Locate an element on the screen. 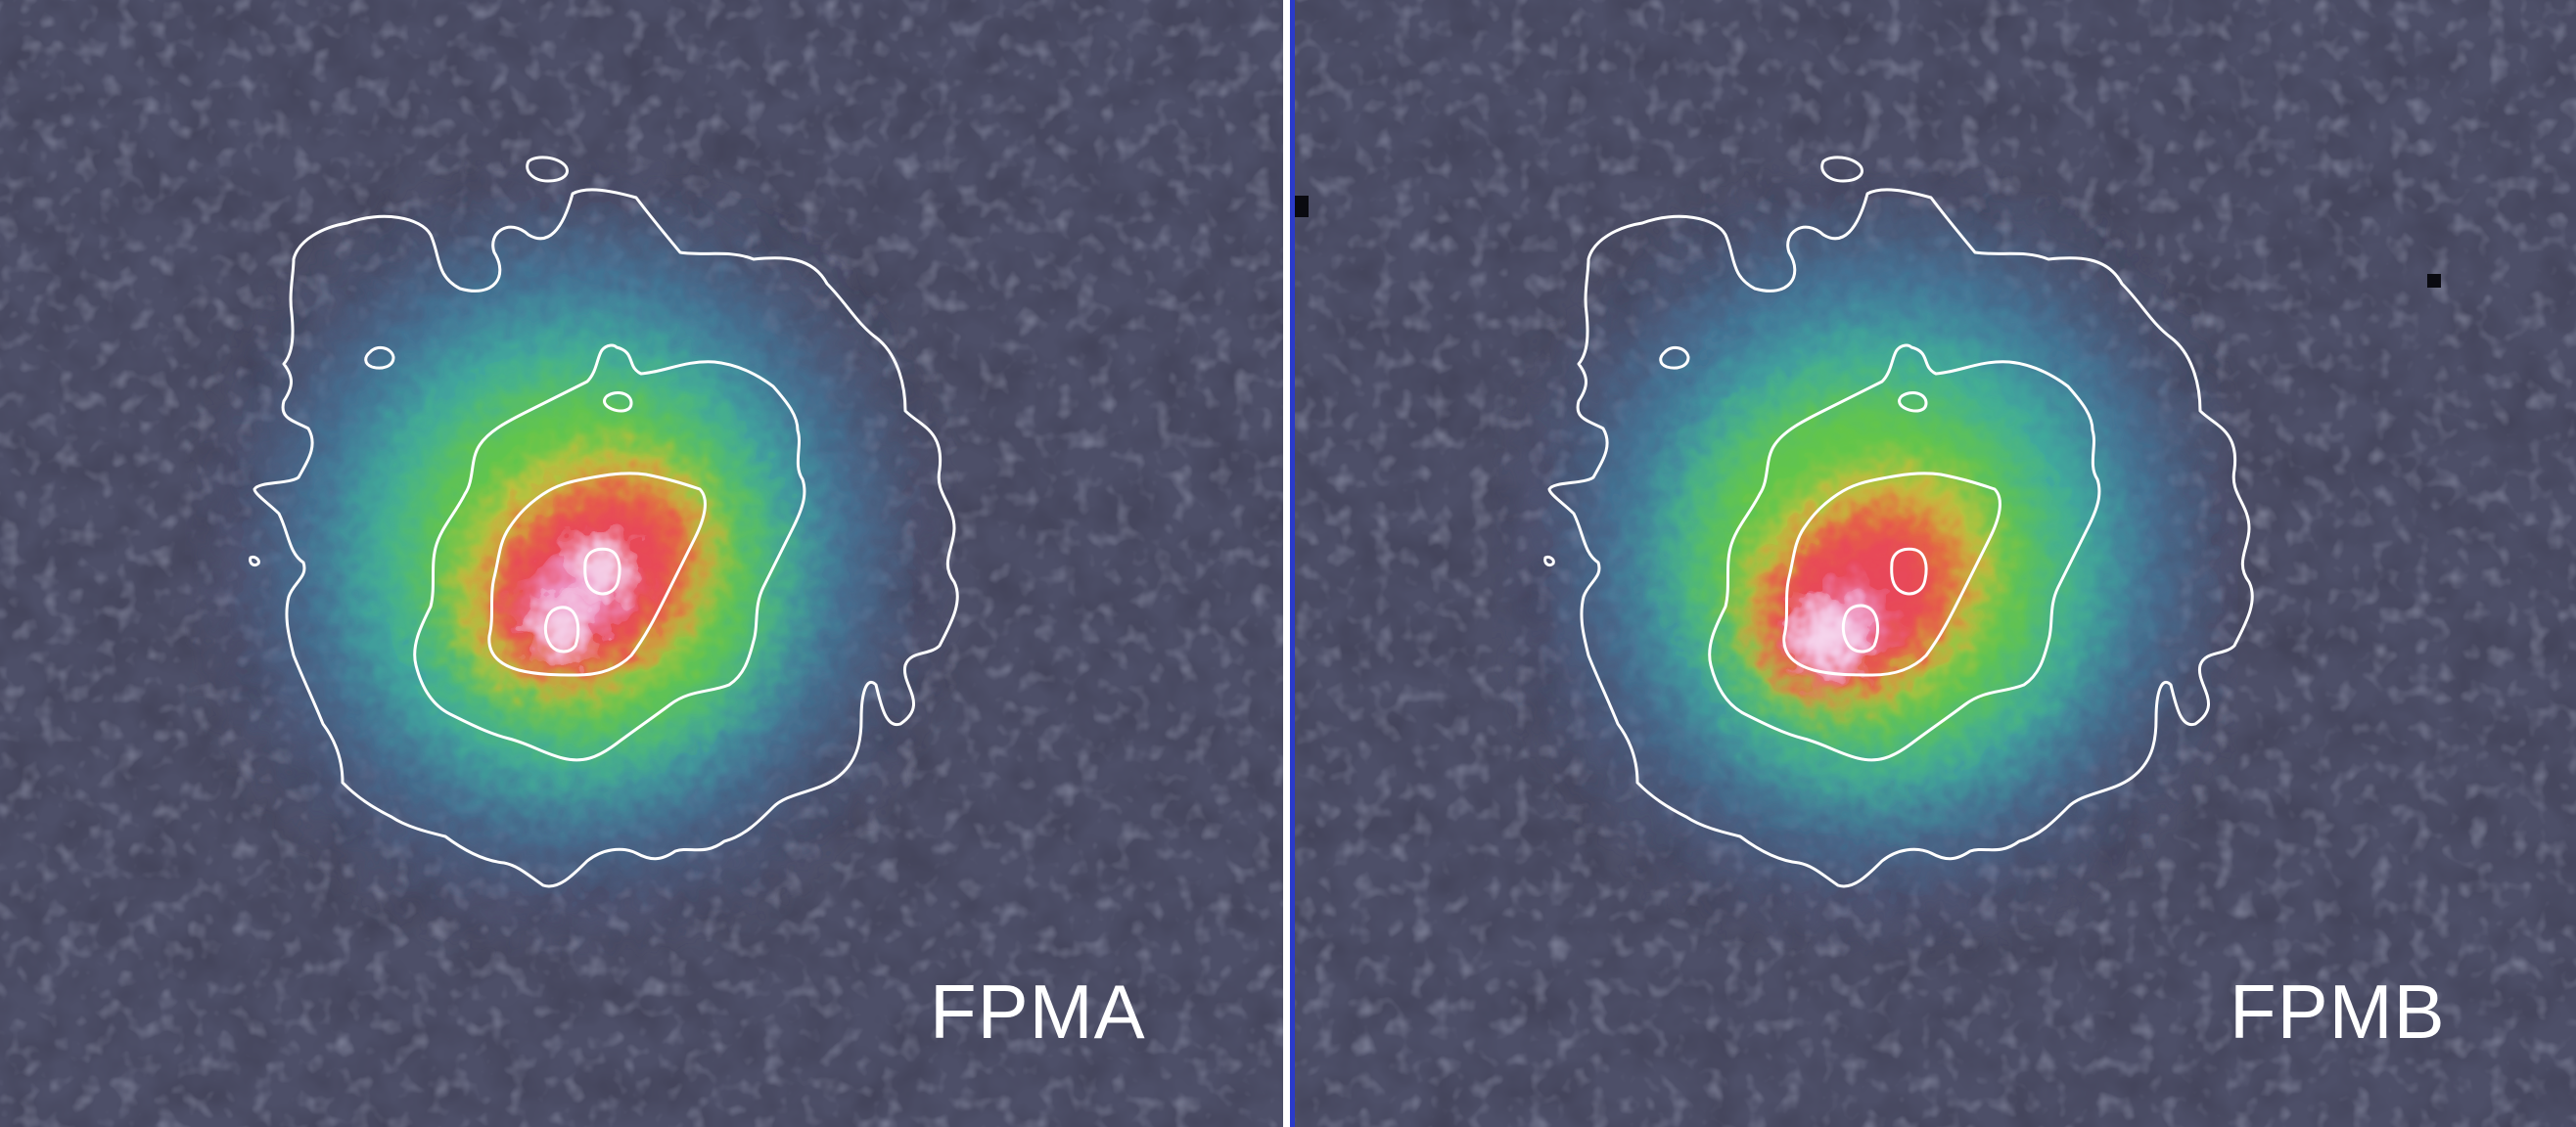  core-upper is located at coordinates (602, 567).